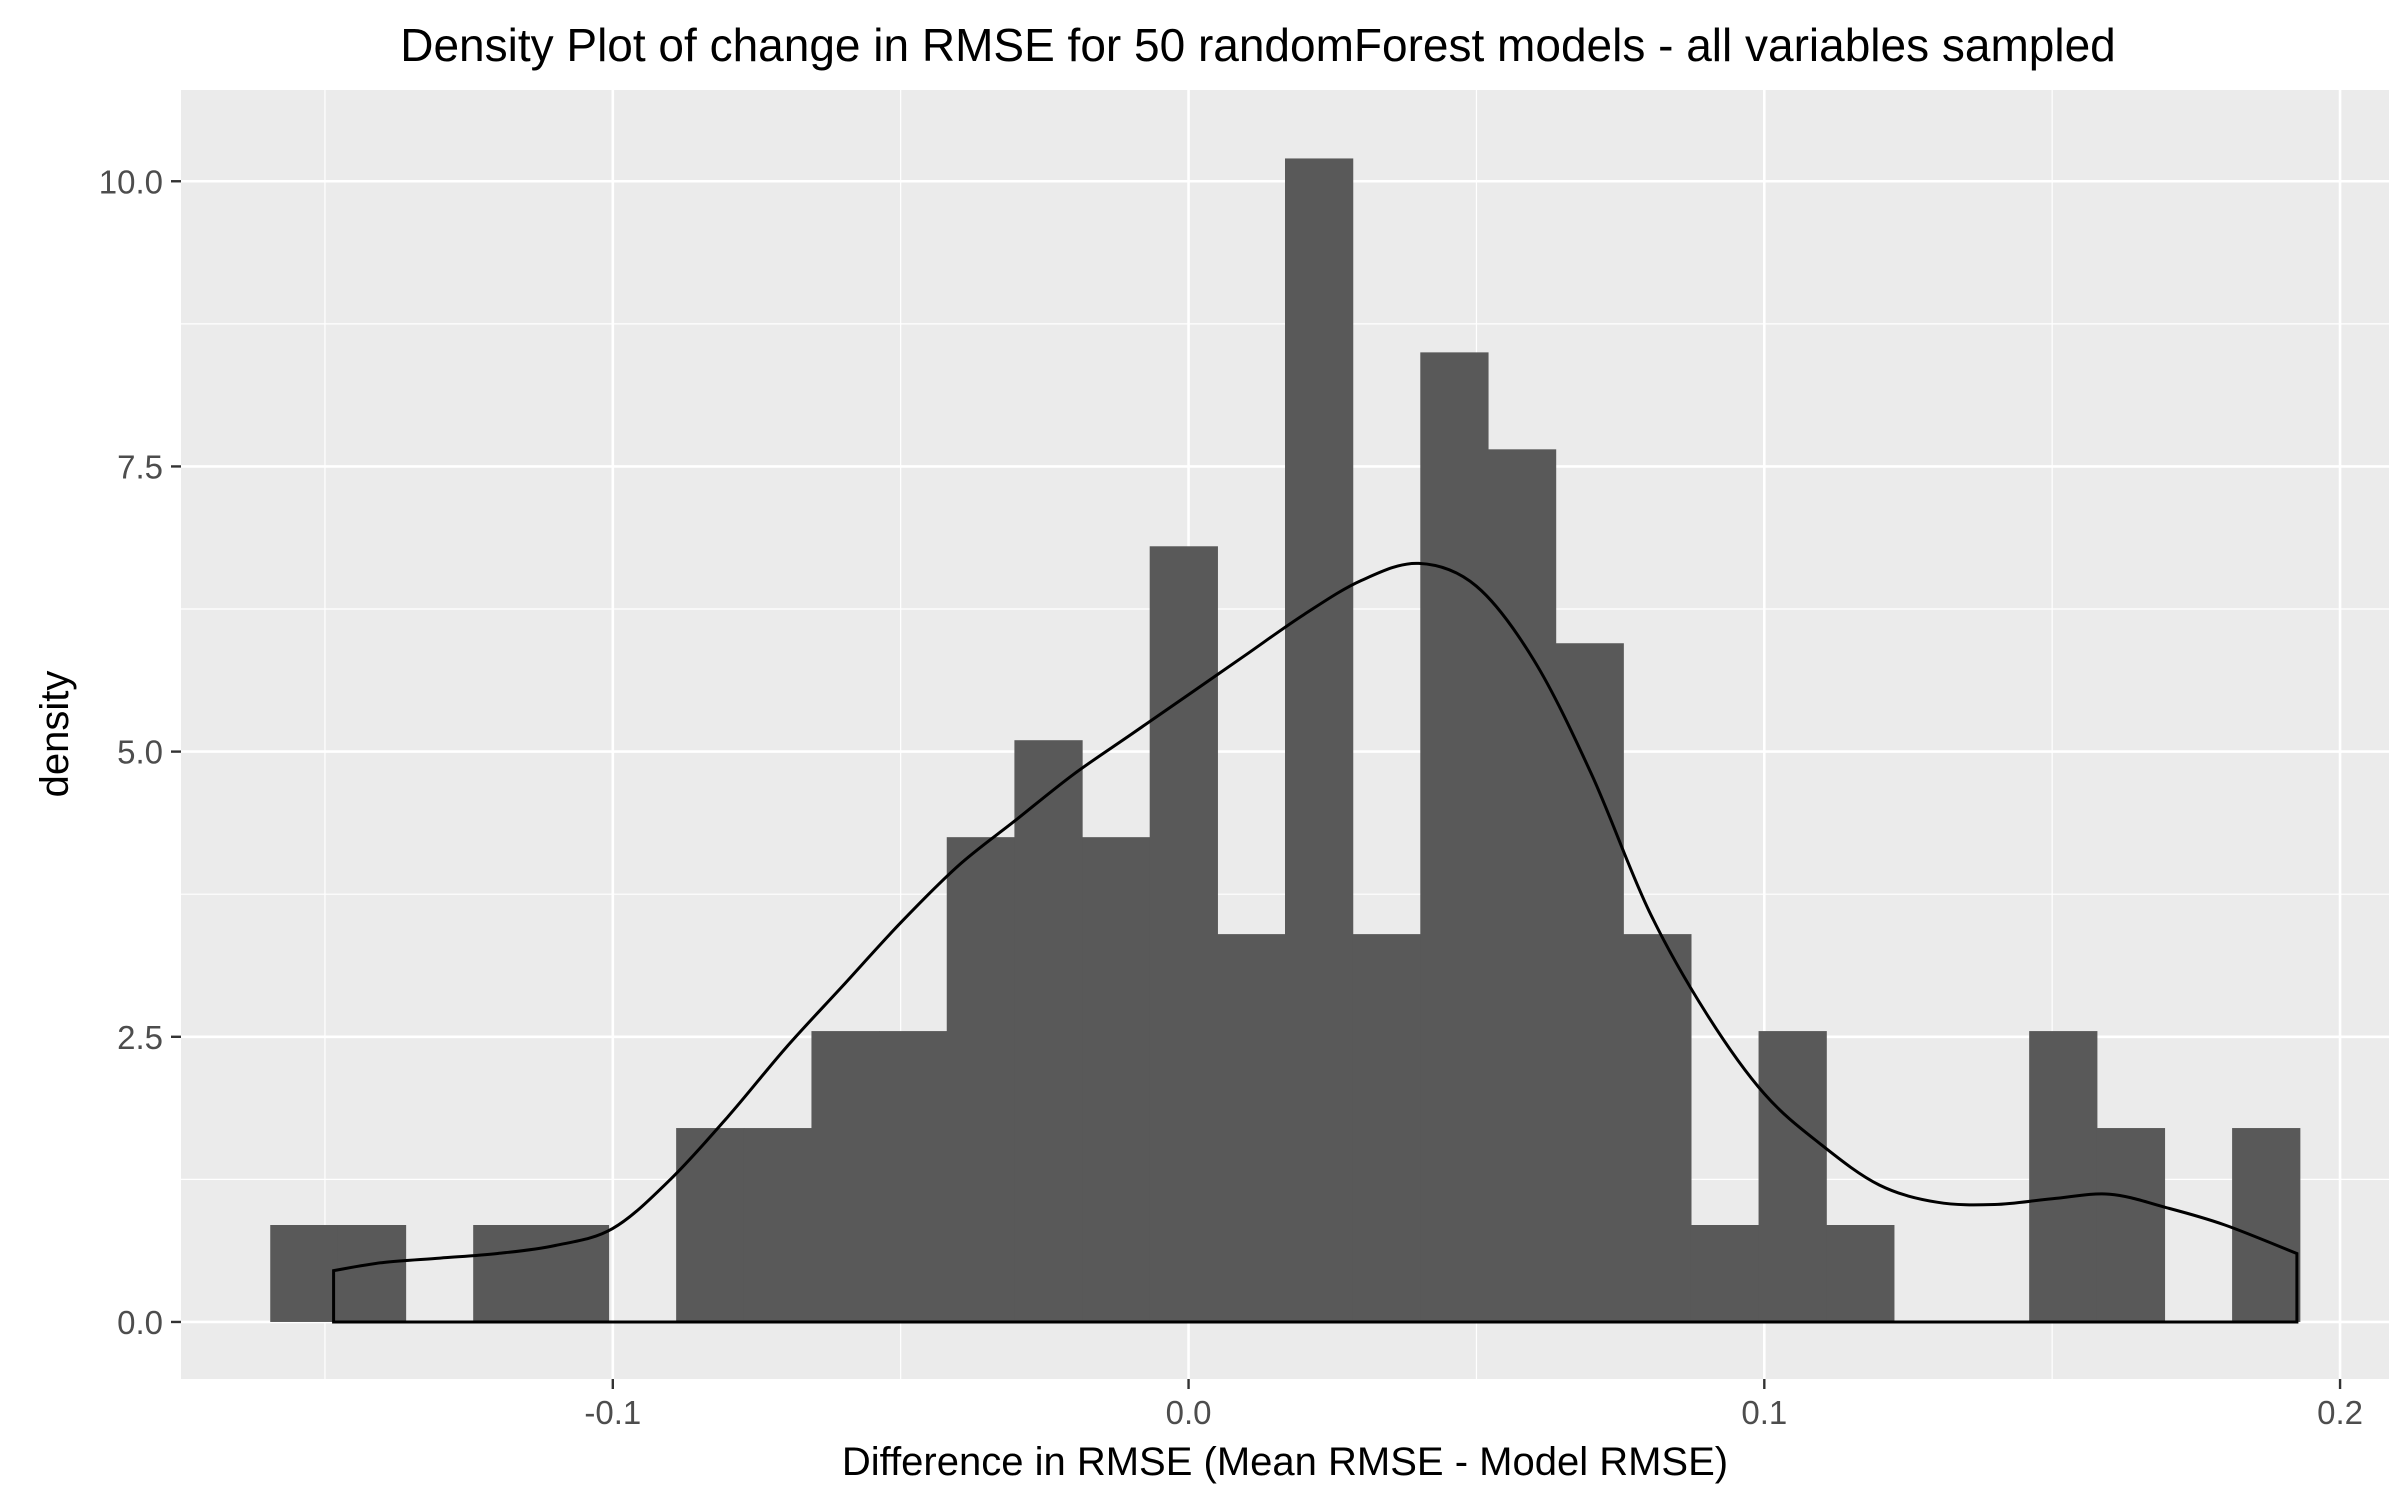  What do you see at coordinates (1189, 1412) in the screenshot?
I see `x-tick-label: 0.0` at bounding box center [1189, 1412].